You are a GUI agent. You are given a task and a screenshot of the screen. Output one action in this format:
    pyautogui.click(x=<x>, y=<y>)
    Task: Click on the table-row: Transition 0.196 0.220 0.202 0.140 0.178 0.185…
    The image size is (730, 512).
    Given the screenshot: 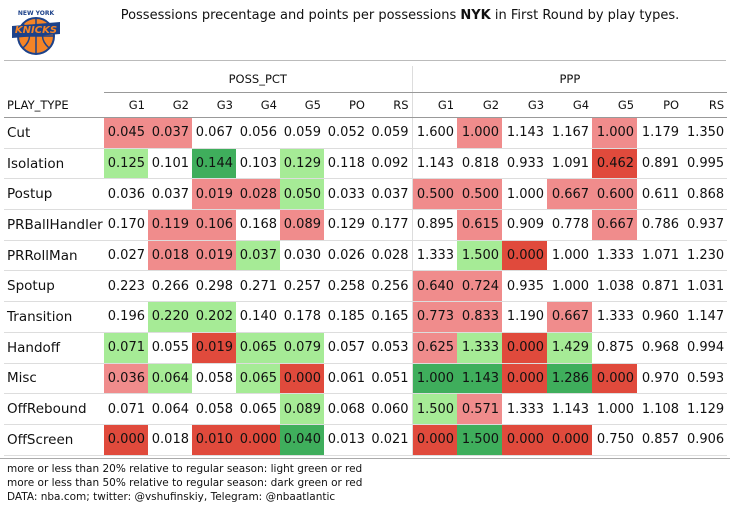 What is the action you would take?
    pyautogui.click(x=366, y=317)
    